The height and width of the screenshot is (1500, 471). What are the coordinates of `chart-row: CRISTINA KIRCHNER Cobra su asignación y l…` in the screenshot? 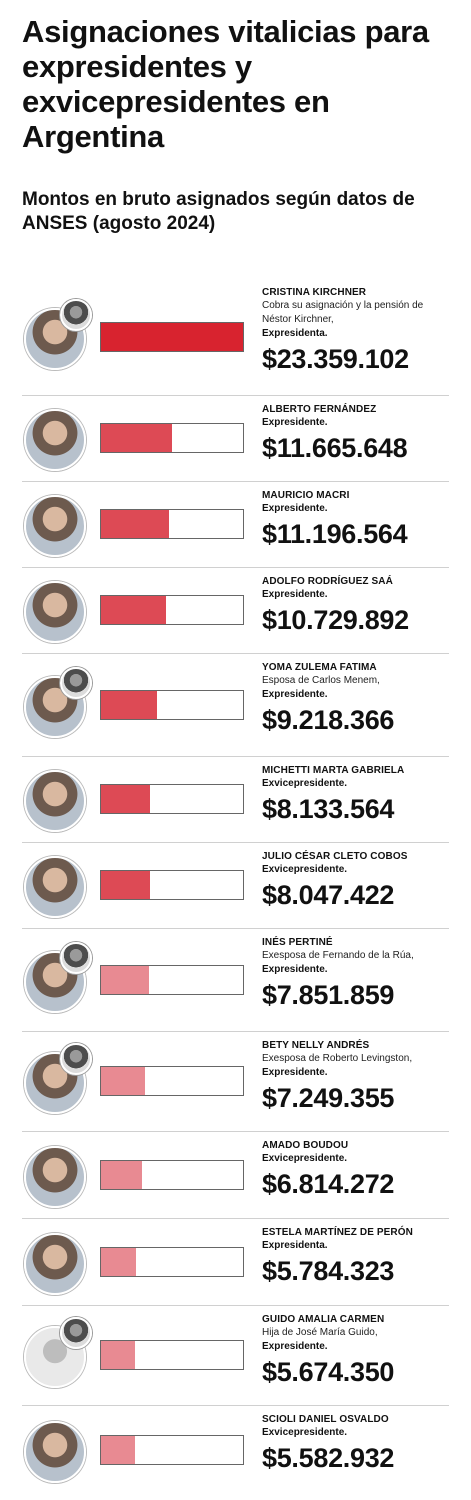 It's located at (235, 336).